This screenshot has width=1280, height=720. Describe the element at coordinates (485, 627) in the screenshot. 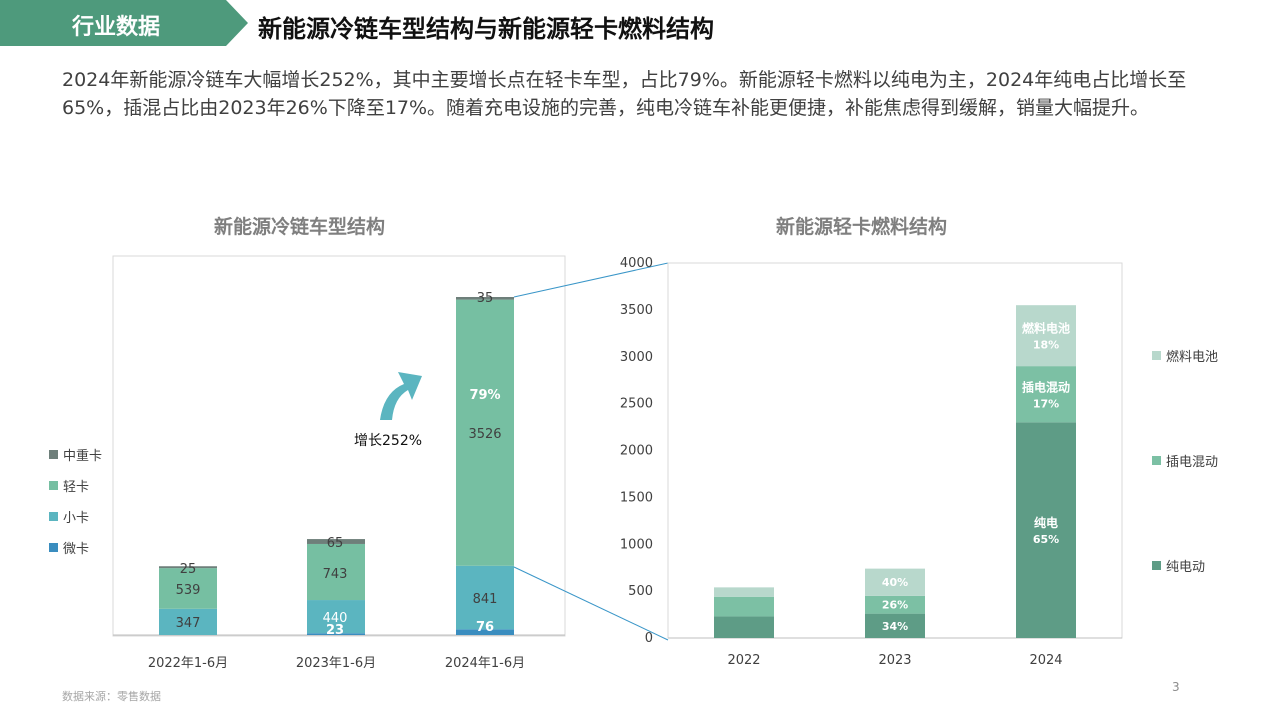

I see `data-label: 76` at that location.